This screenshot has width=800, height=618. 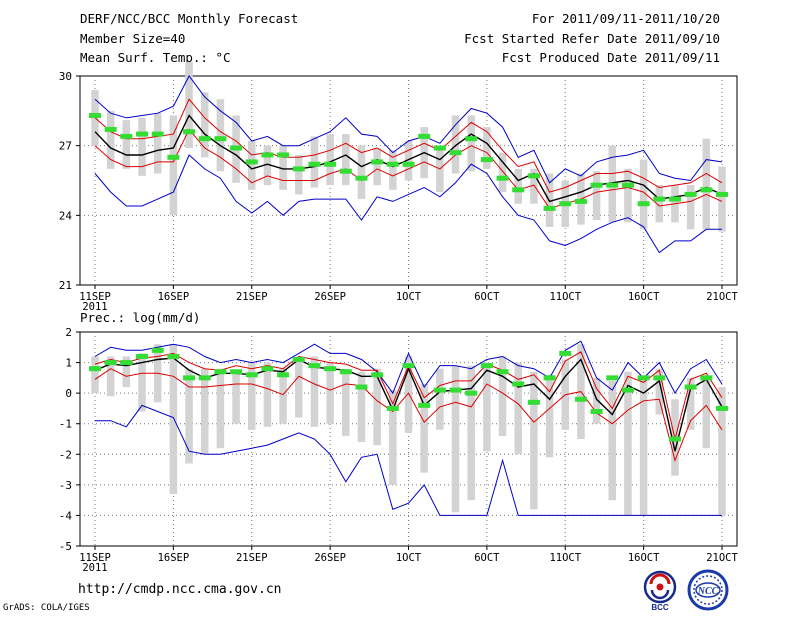 What do you see at coordinates (65, 424) in the screenshot?
I see `prec-ytick-label: -1` at bounding box center [65, 424].